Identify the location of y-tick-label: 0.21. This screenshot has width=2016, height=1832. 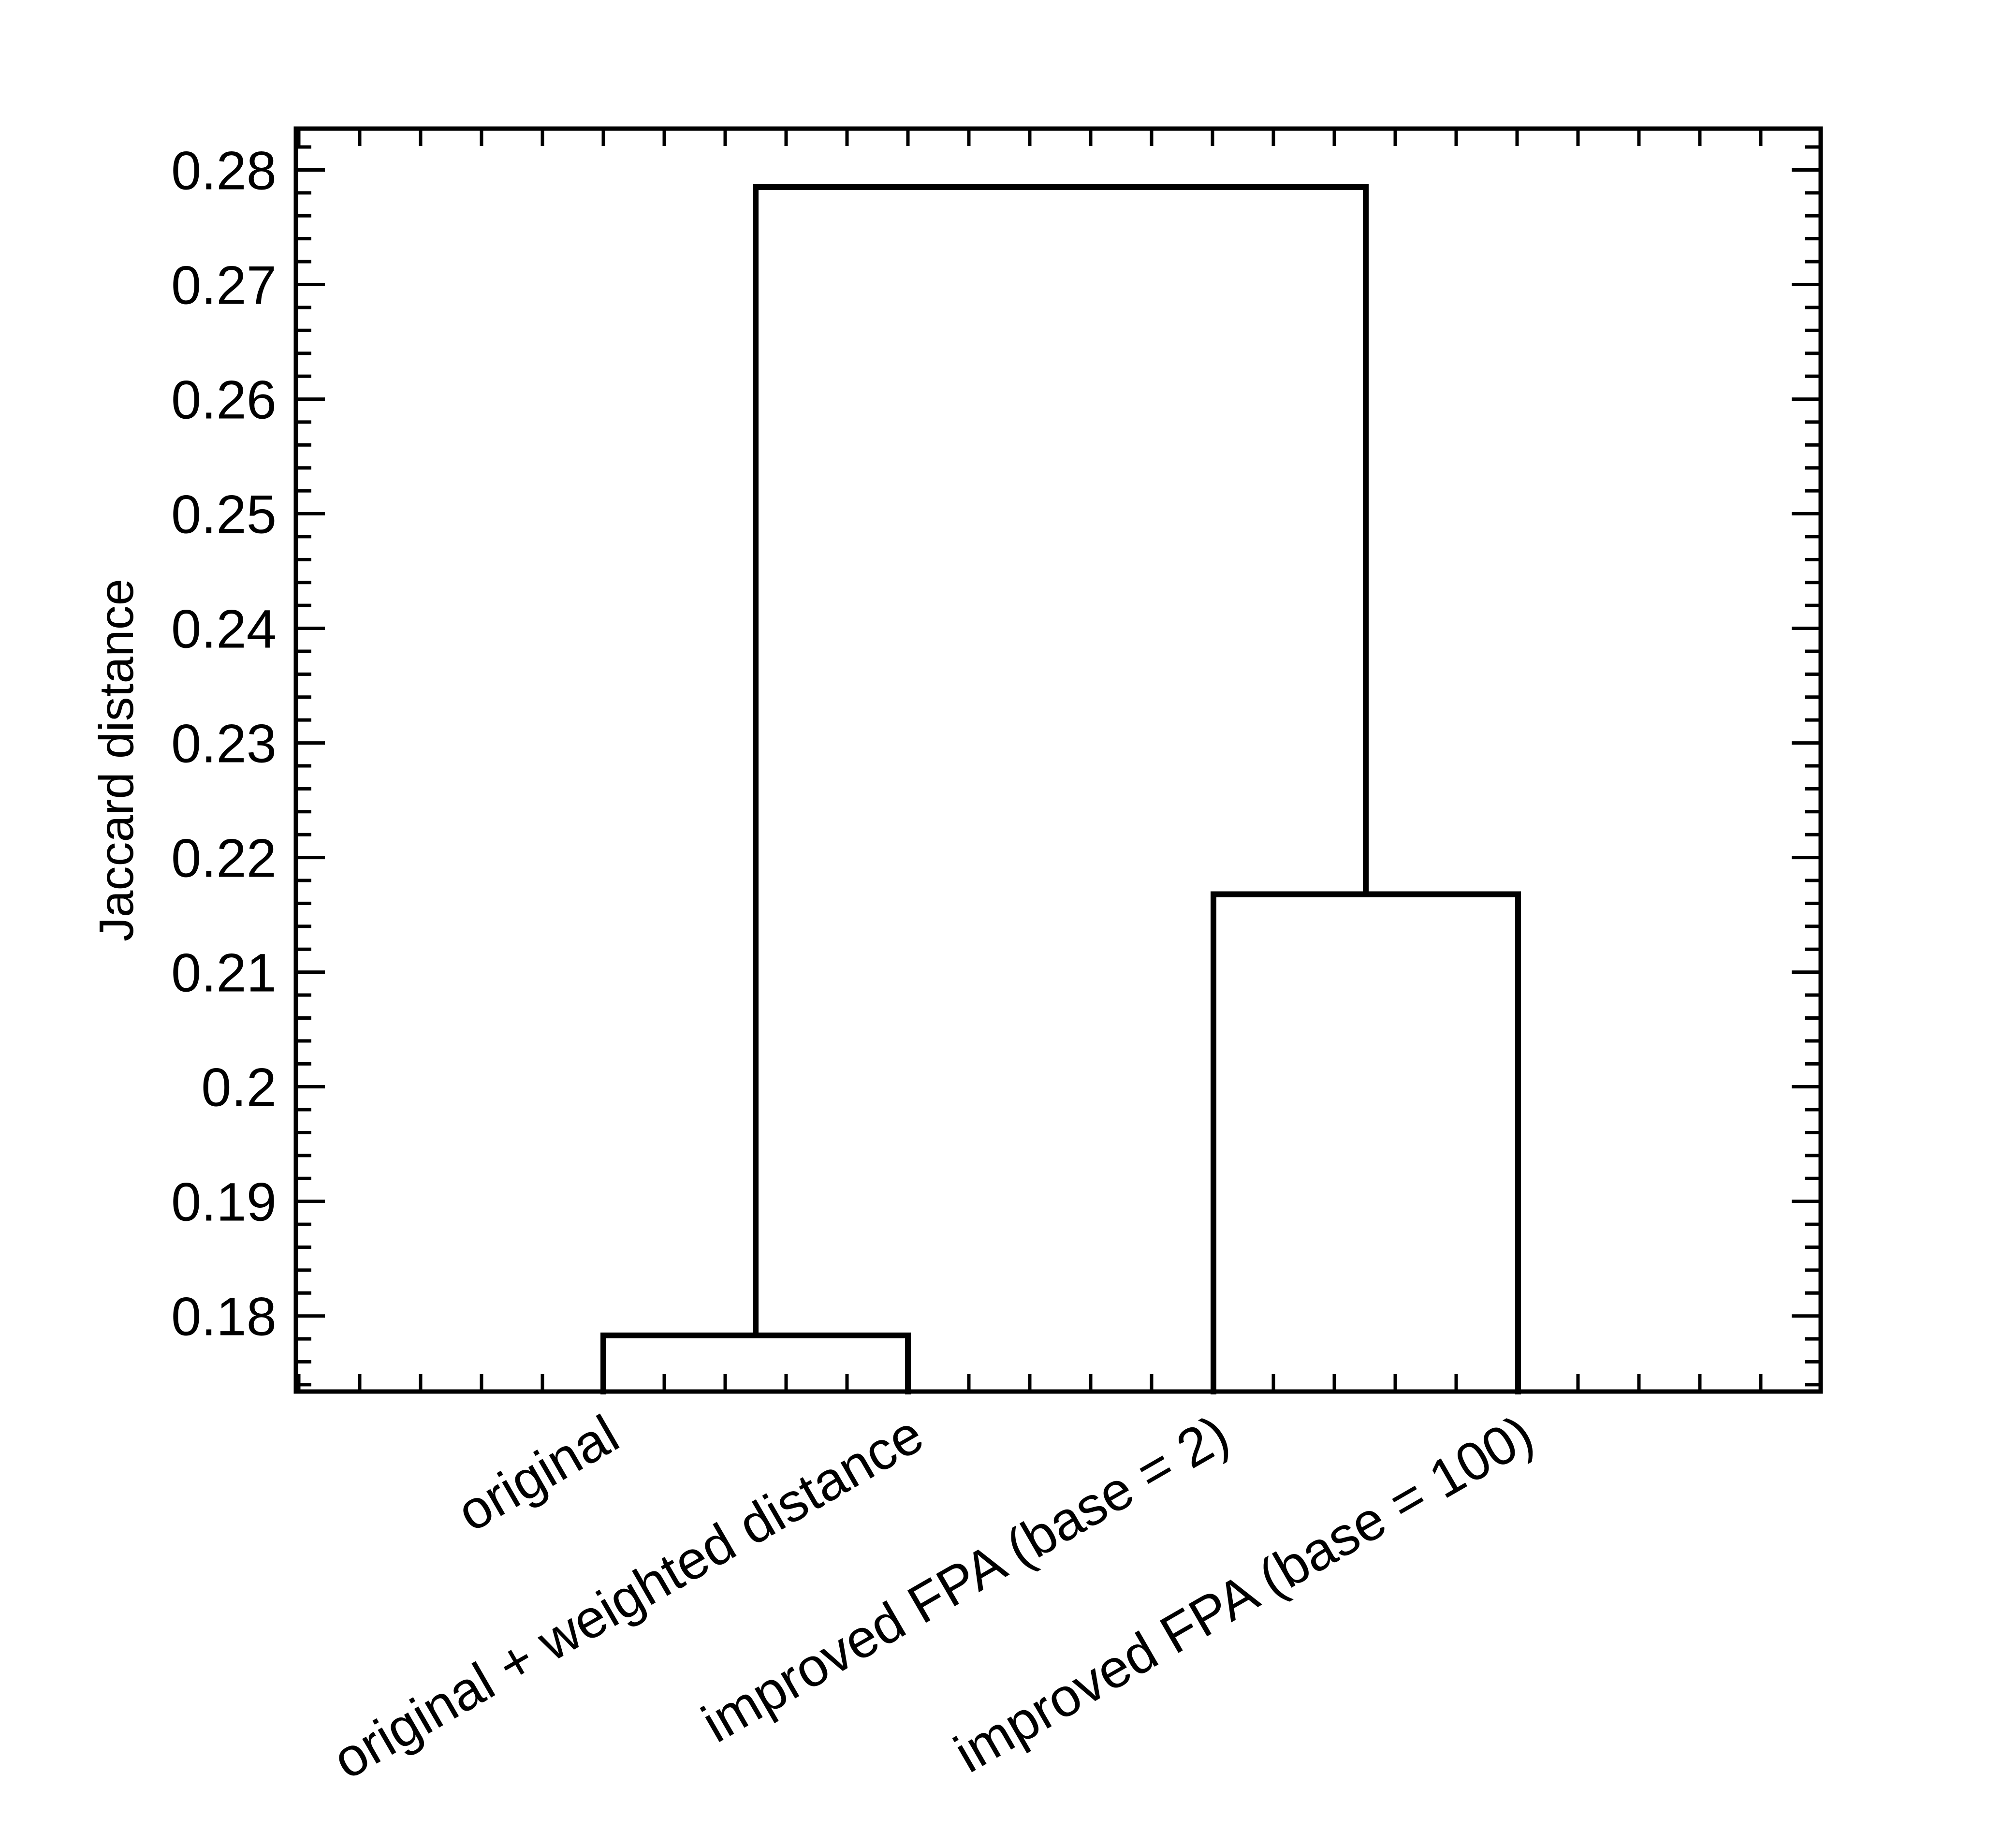
(224, 973).